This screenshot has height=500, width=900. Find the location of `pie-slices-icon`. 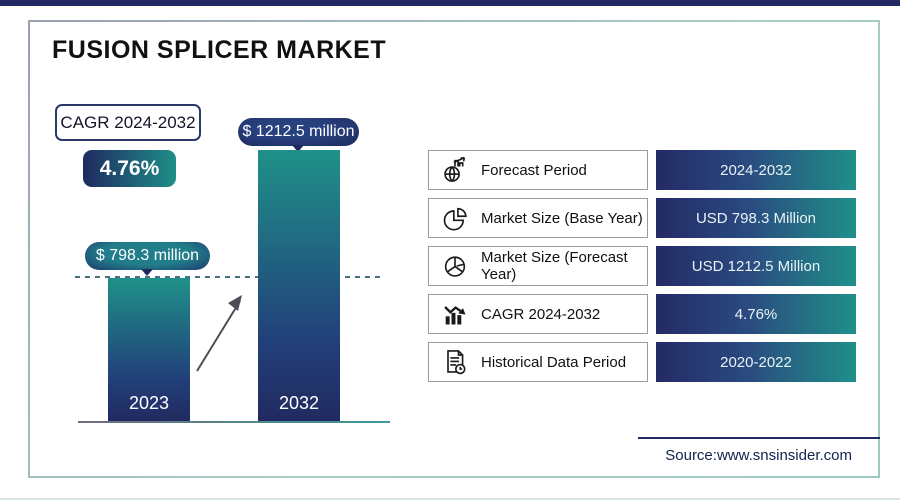

pie-slices-icon is located at coordinates (455, 266).